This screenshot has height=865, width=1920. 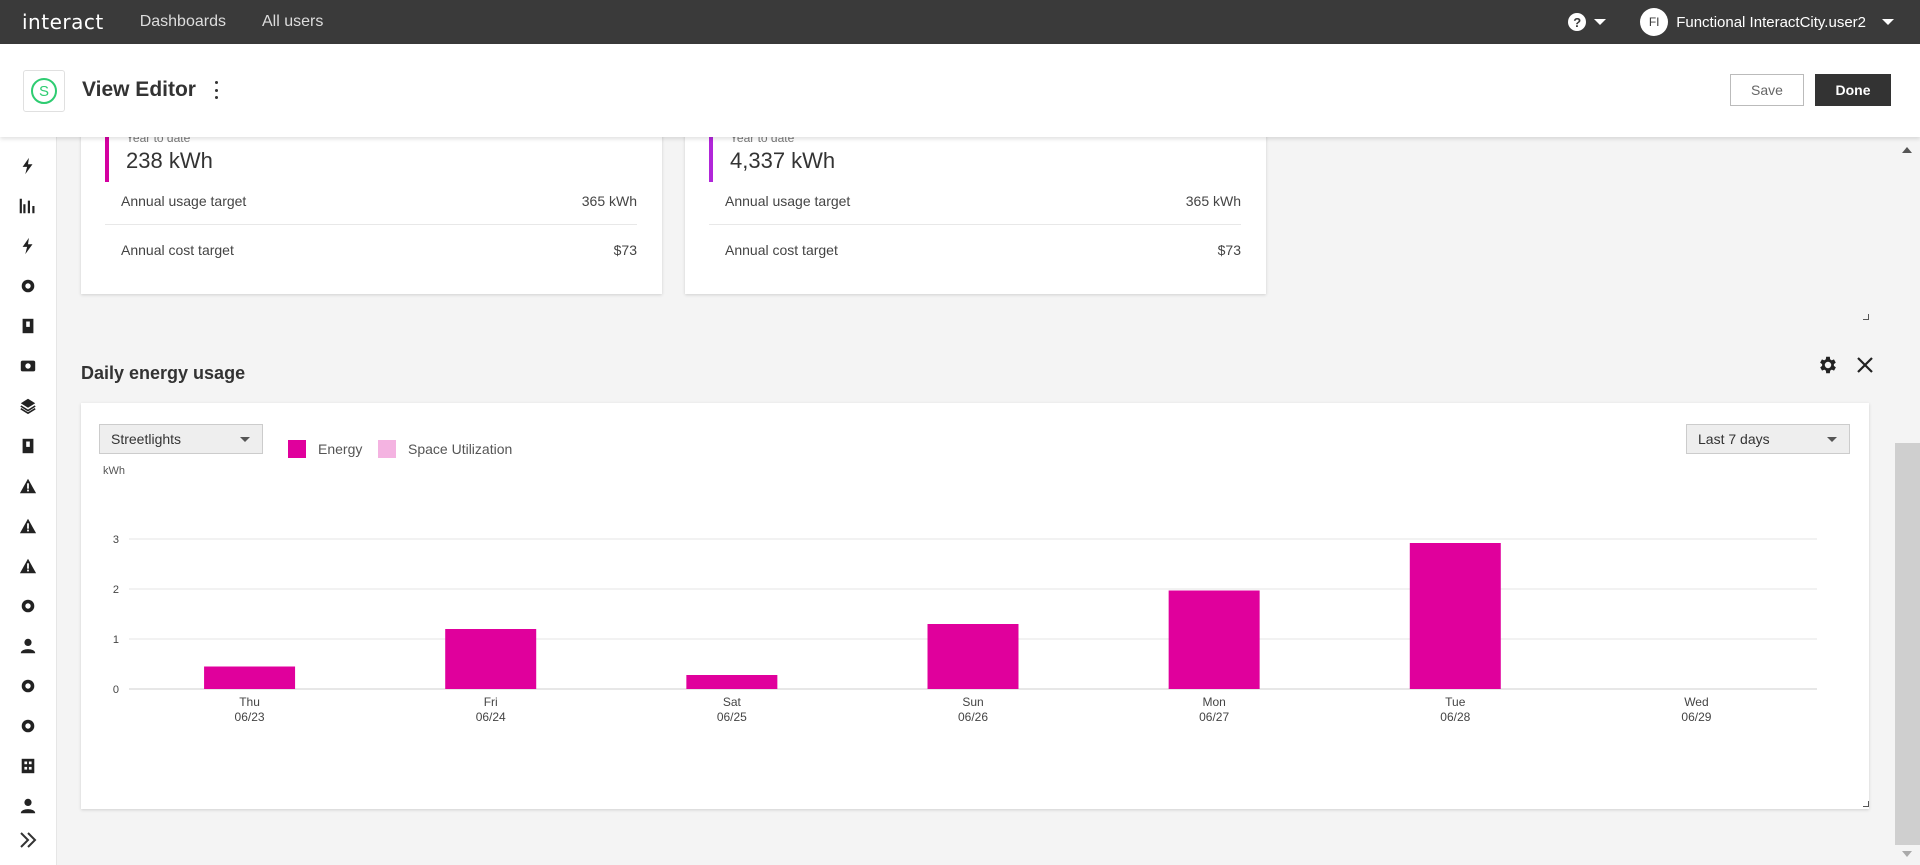 What do you see at coordinates (116, 640) in the screenshot?
I see `y-tick-label: 1` at bounding box center [116, 640].